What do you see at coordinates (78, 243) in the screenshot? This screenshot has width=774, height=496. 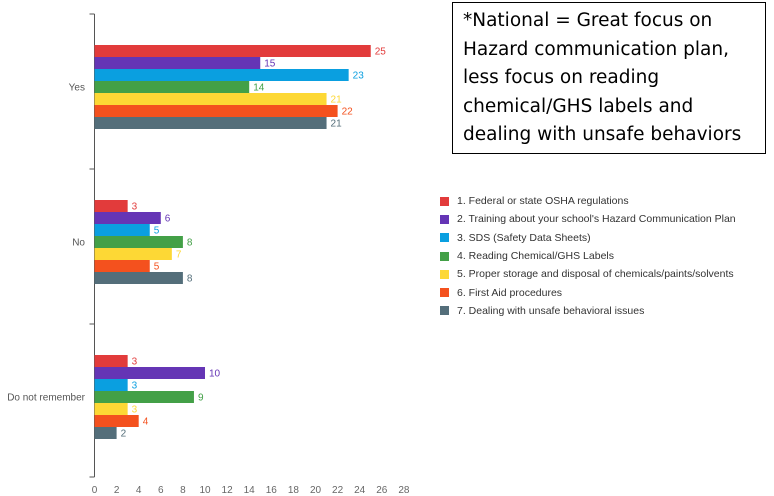 I see `category-label: No` at bounding box center [78, 243].